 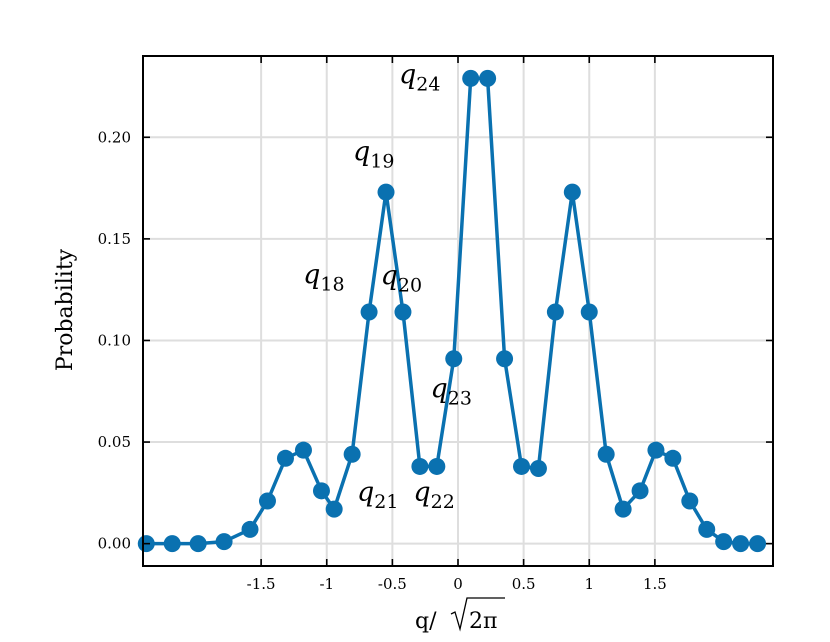 I want to click on y-tick-label: 0.15, so click(x=114, y=239).